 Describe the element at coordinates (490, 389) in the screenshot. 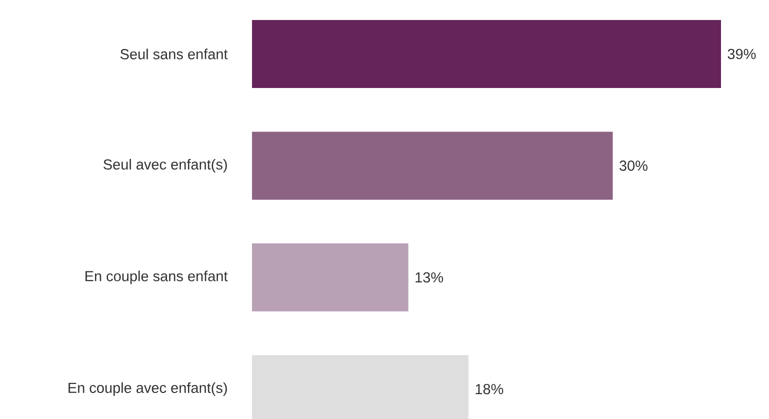

I see `data-label: 18%` at that location.